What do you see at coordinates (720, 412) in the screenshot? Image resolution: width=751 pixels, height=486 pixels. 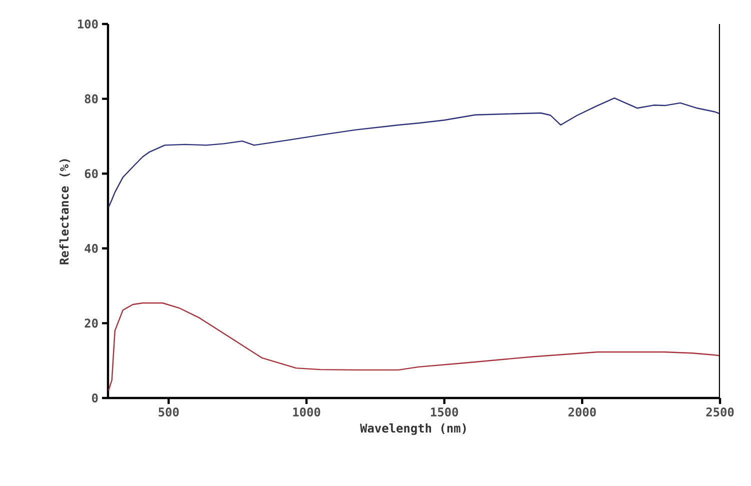 I see `x-tick-label: 2500` at bounding box center [720, 412].